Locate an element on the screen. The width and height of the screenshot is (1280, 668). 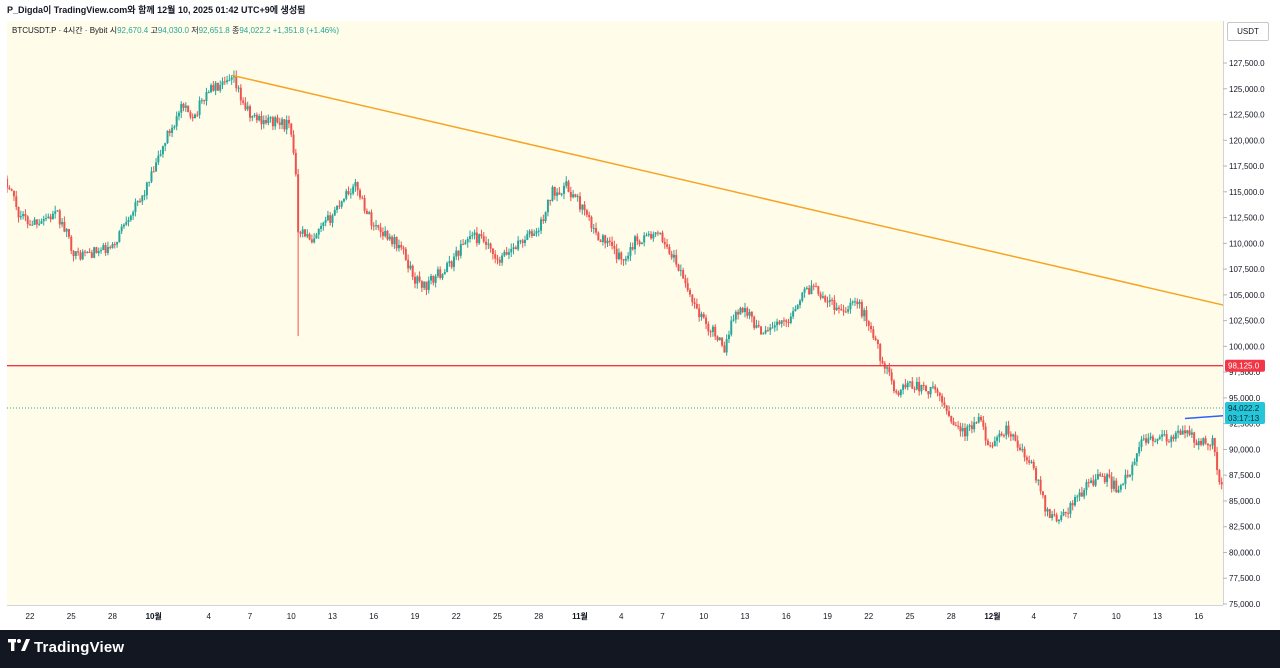
x-tick-label: 4 is located at coordinates (209, 616).